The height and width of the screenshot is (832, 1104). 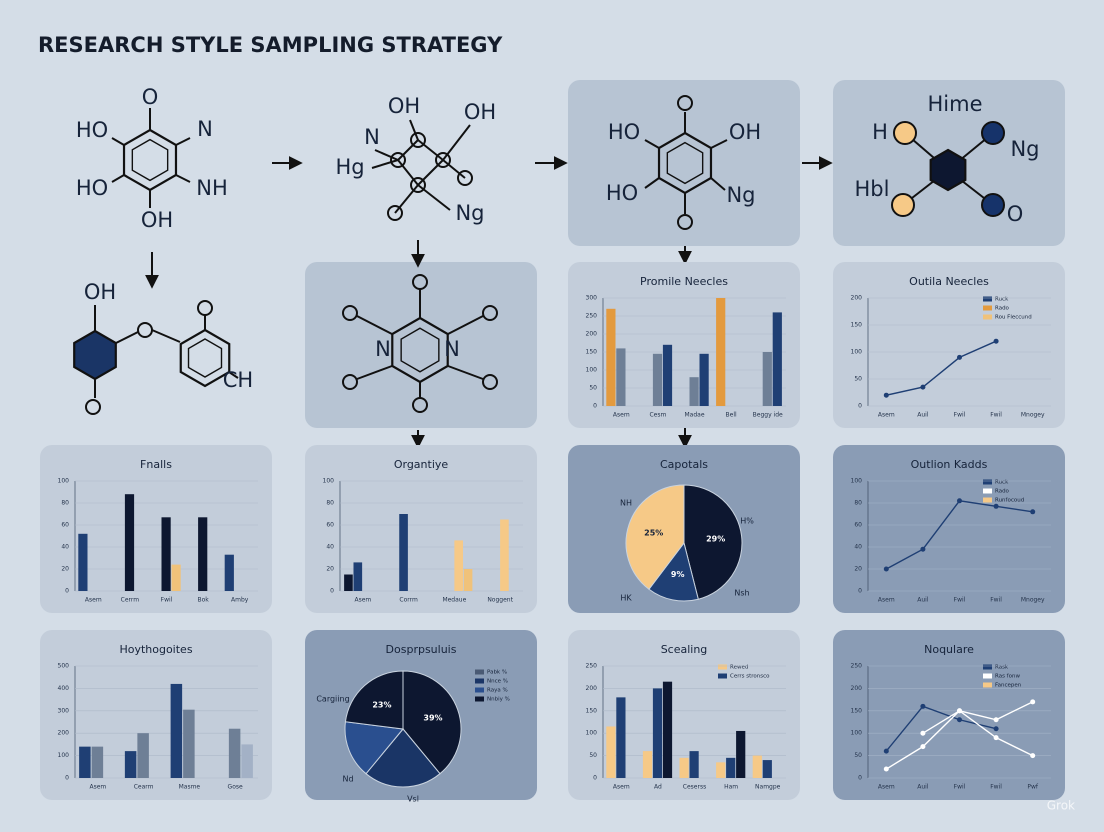 I want to click on legend-label: Rado, so click(x=1002, y=492).